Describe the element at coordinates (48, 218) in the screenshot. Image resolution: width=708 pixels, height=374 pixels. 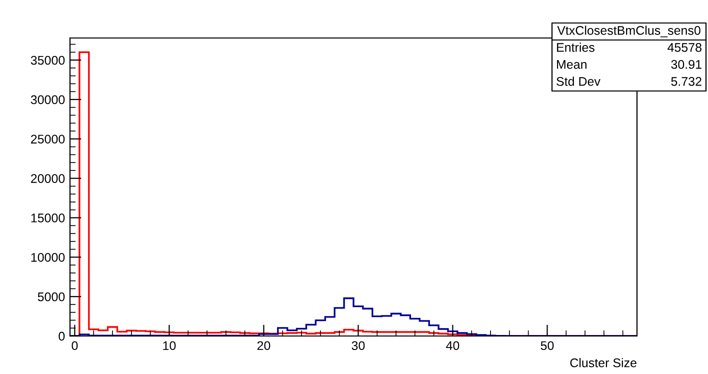
I see `y-tick-label: 15000` at that location.